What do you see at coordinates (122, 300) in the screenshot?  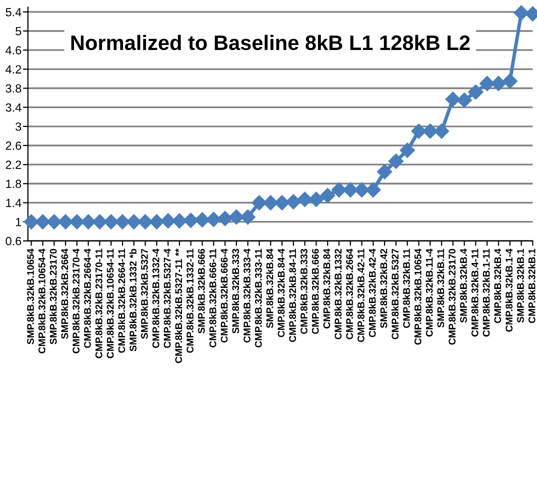 I see `x-tick-label: CMP.8kB.32kB.2664-11` at bounding box center [122, 300].